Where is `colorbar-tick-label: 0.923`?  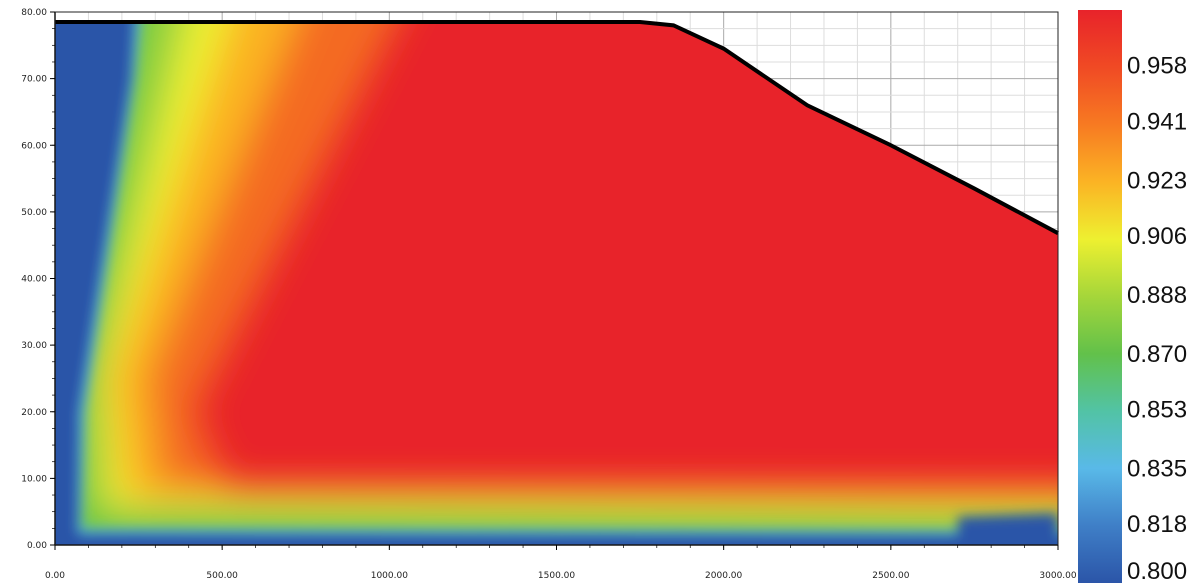 colorbar-tick-label: 0.923 is located at coordinates (1157, 180).